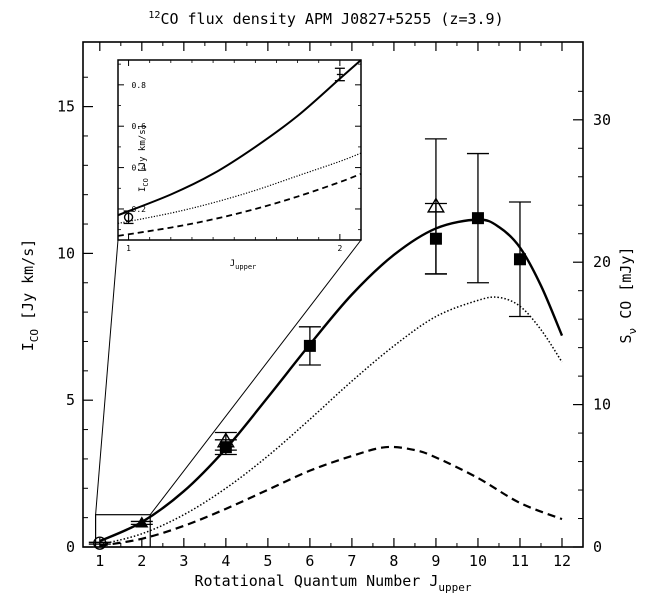 The width and height of the screenshot is (652, 601). What do you see at coordinates (351, 561) in the screenshot?
I see `x-tick-label: 7` at bounding box center [351, 561].